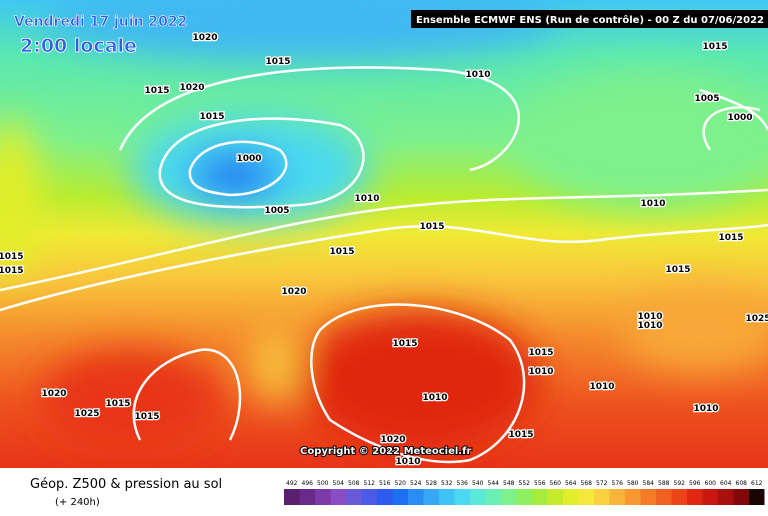  What do you see at coordinates (711, 483) in the screenshot?
I see `legend-label: 600` at bounding box center [711, 483].